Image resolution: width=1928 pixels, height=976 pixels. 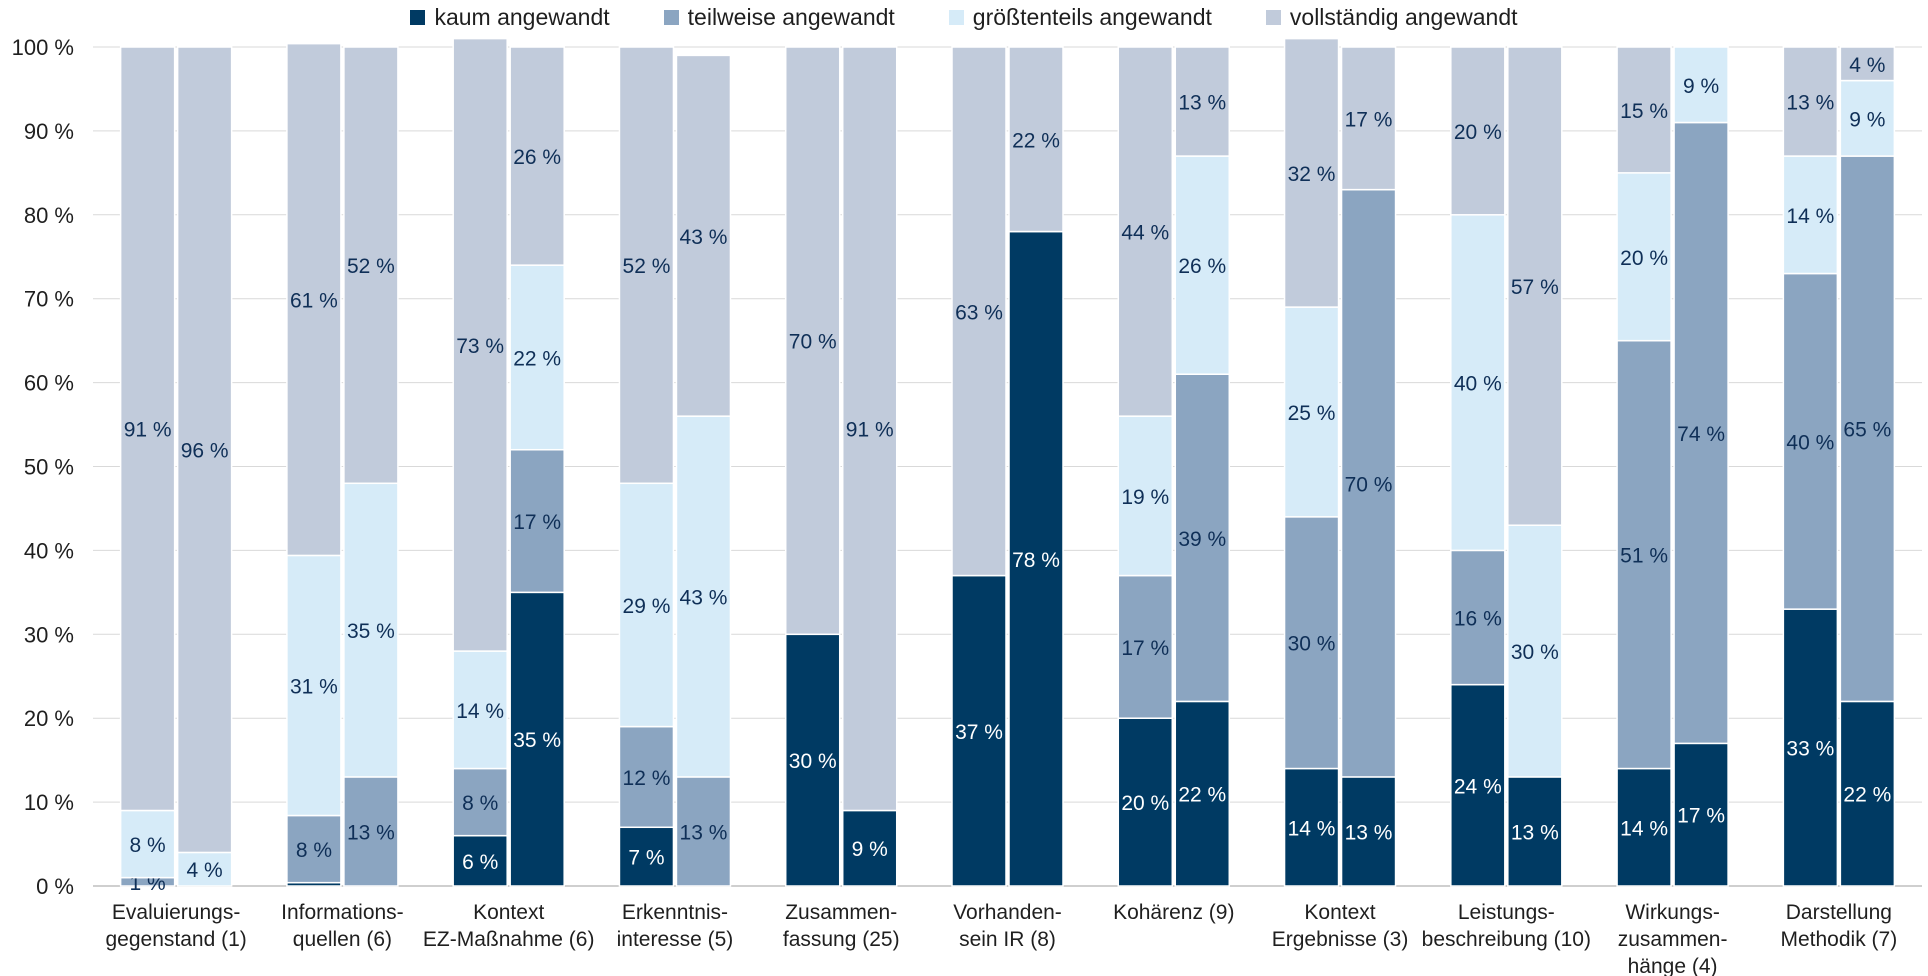 What do you see at coordinates (49, 718) in the screenshot?
I see `y-tick-label: 20 %` at bounding box center [49, 718].